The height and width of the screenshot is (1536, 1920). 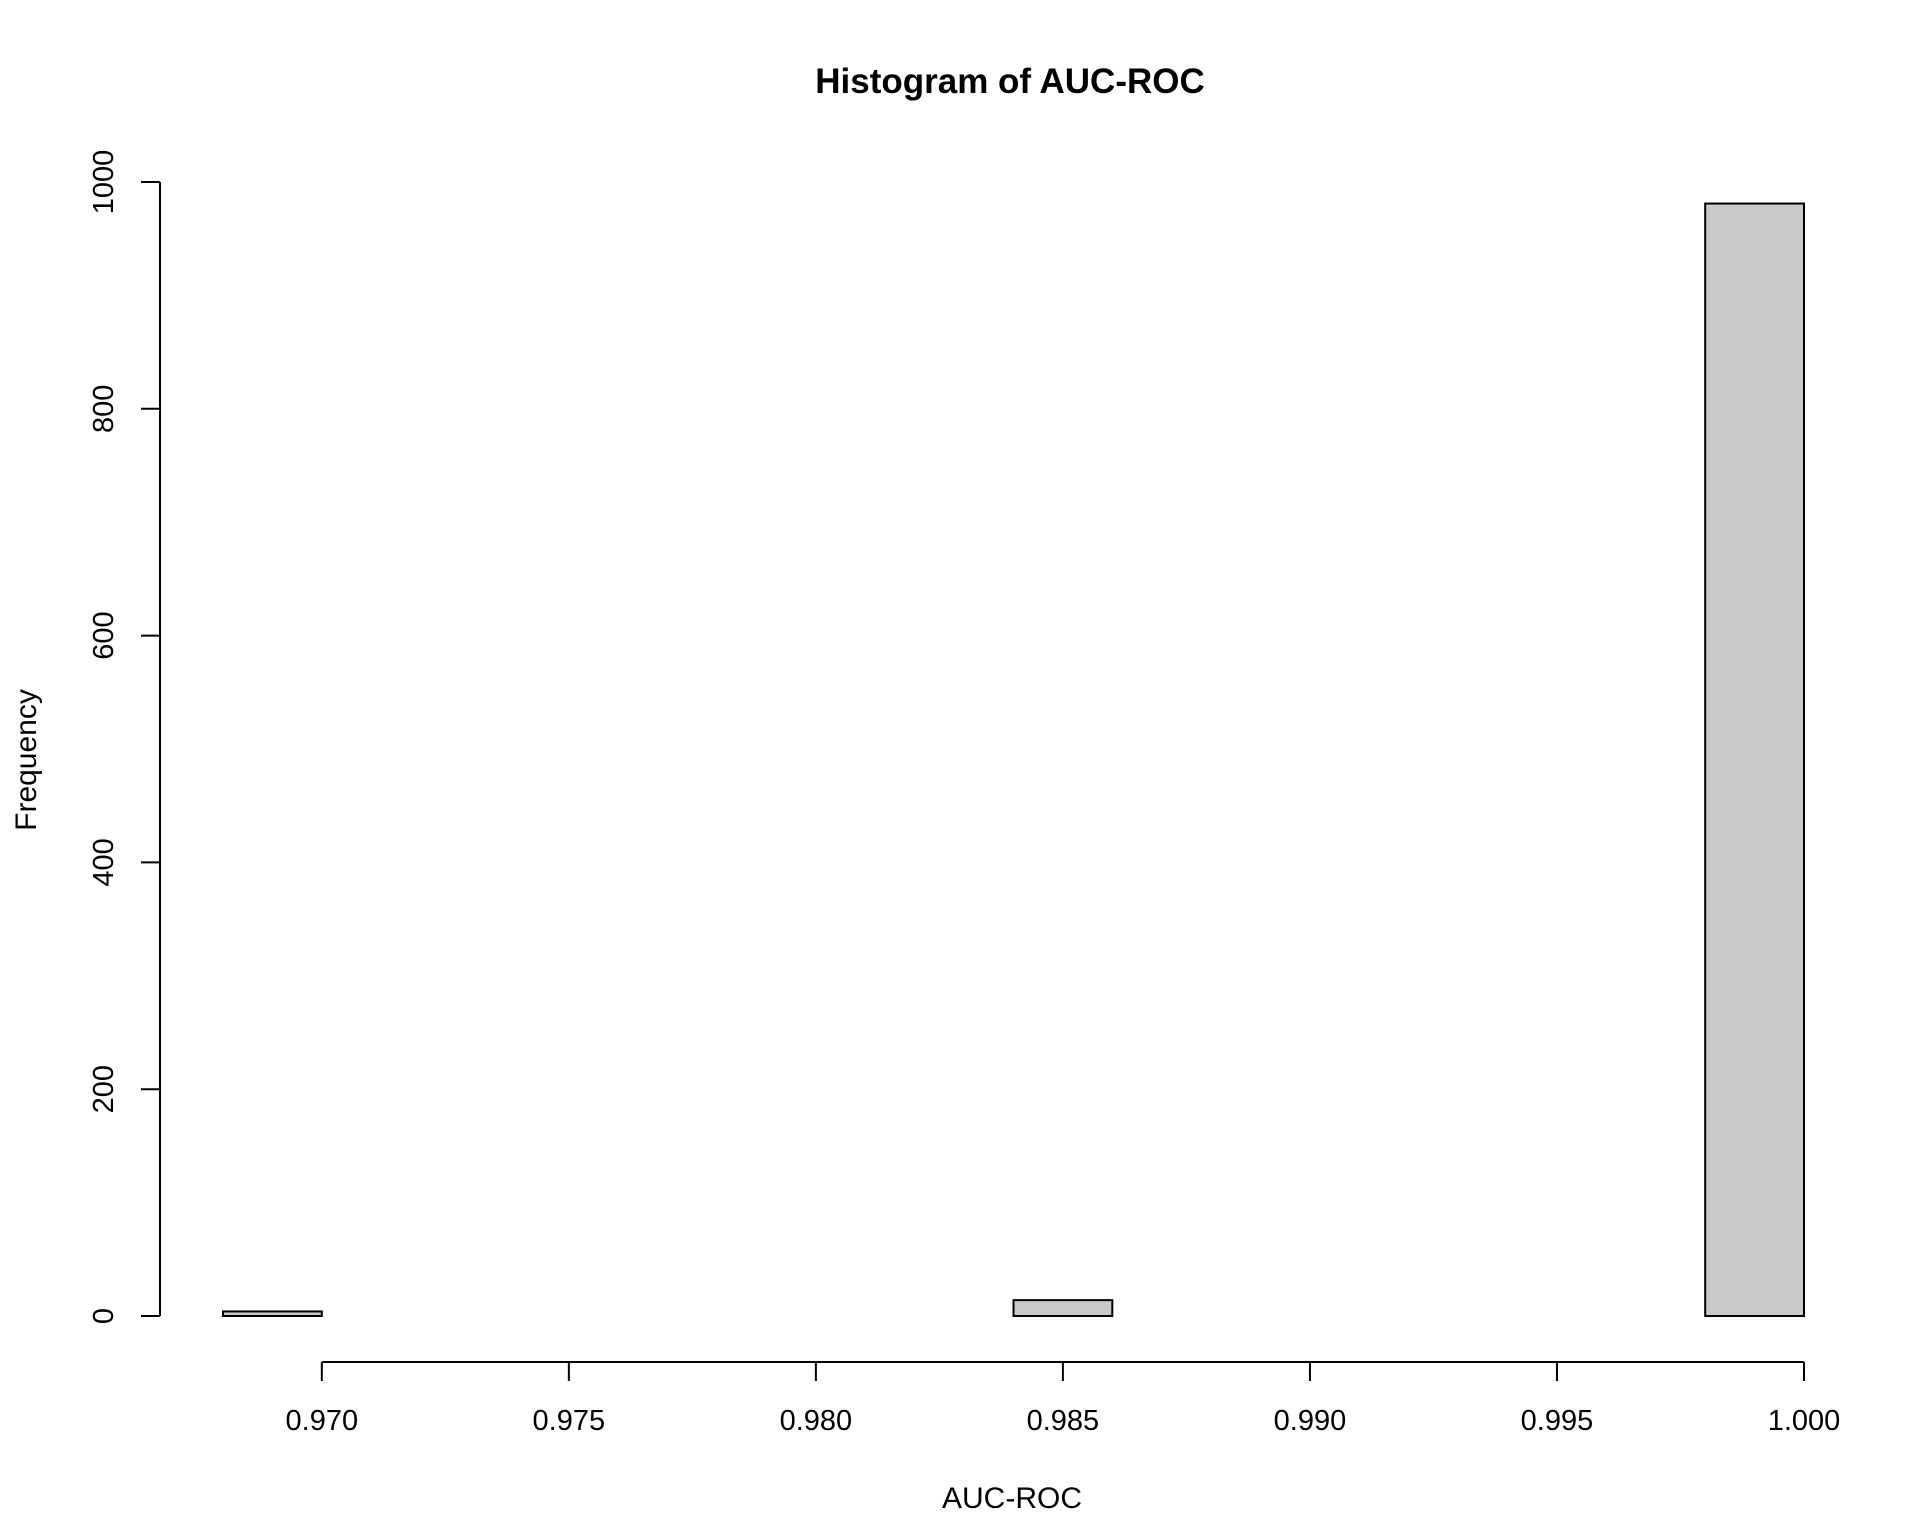 What do you see at coordinates (124, 737) in the screenshot?
I see `y-axis: 0 200 400 600 800 1000` at bounding box center [124, 737].